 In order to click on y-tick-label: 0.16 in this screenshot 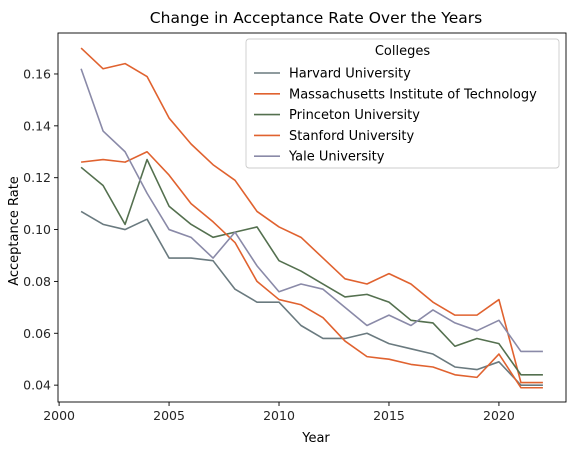, I will do `click(37, 73)`.